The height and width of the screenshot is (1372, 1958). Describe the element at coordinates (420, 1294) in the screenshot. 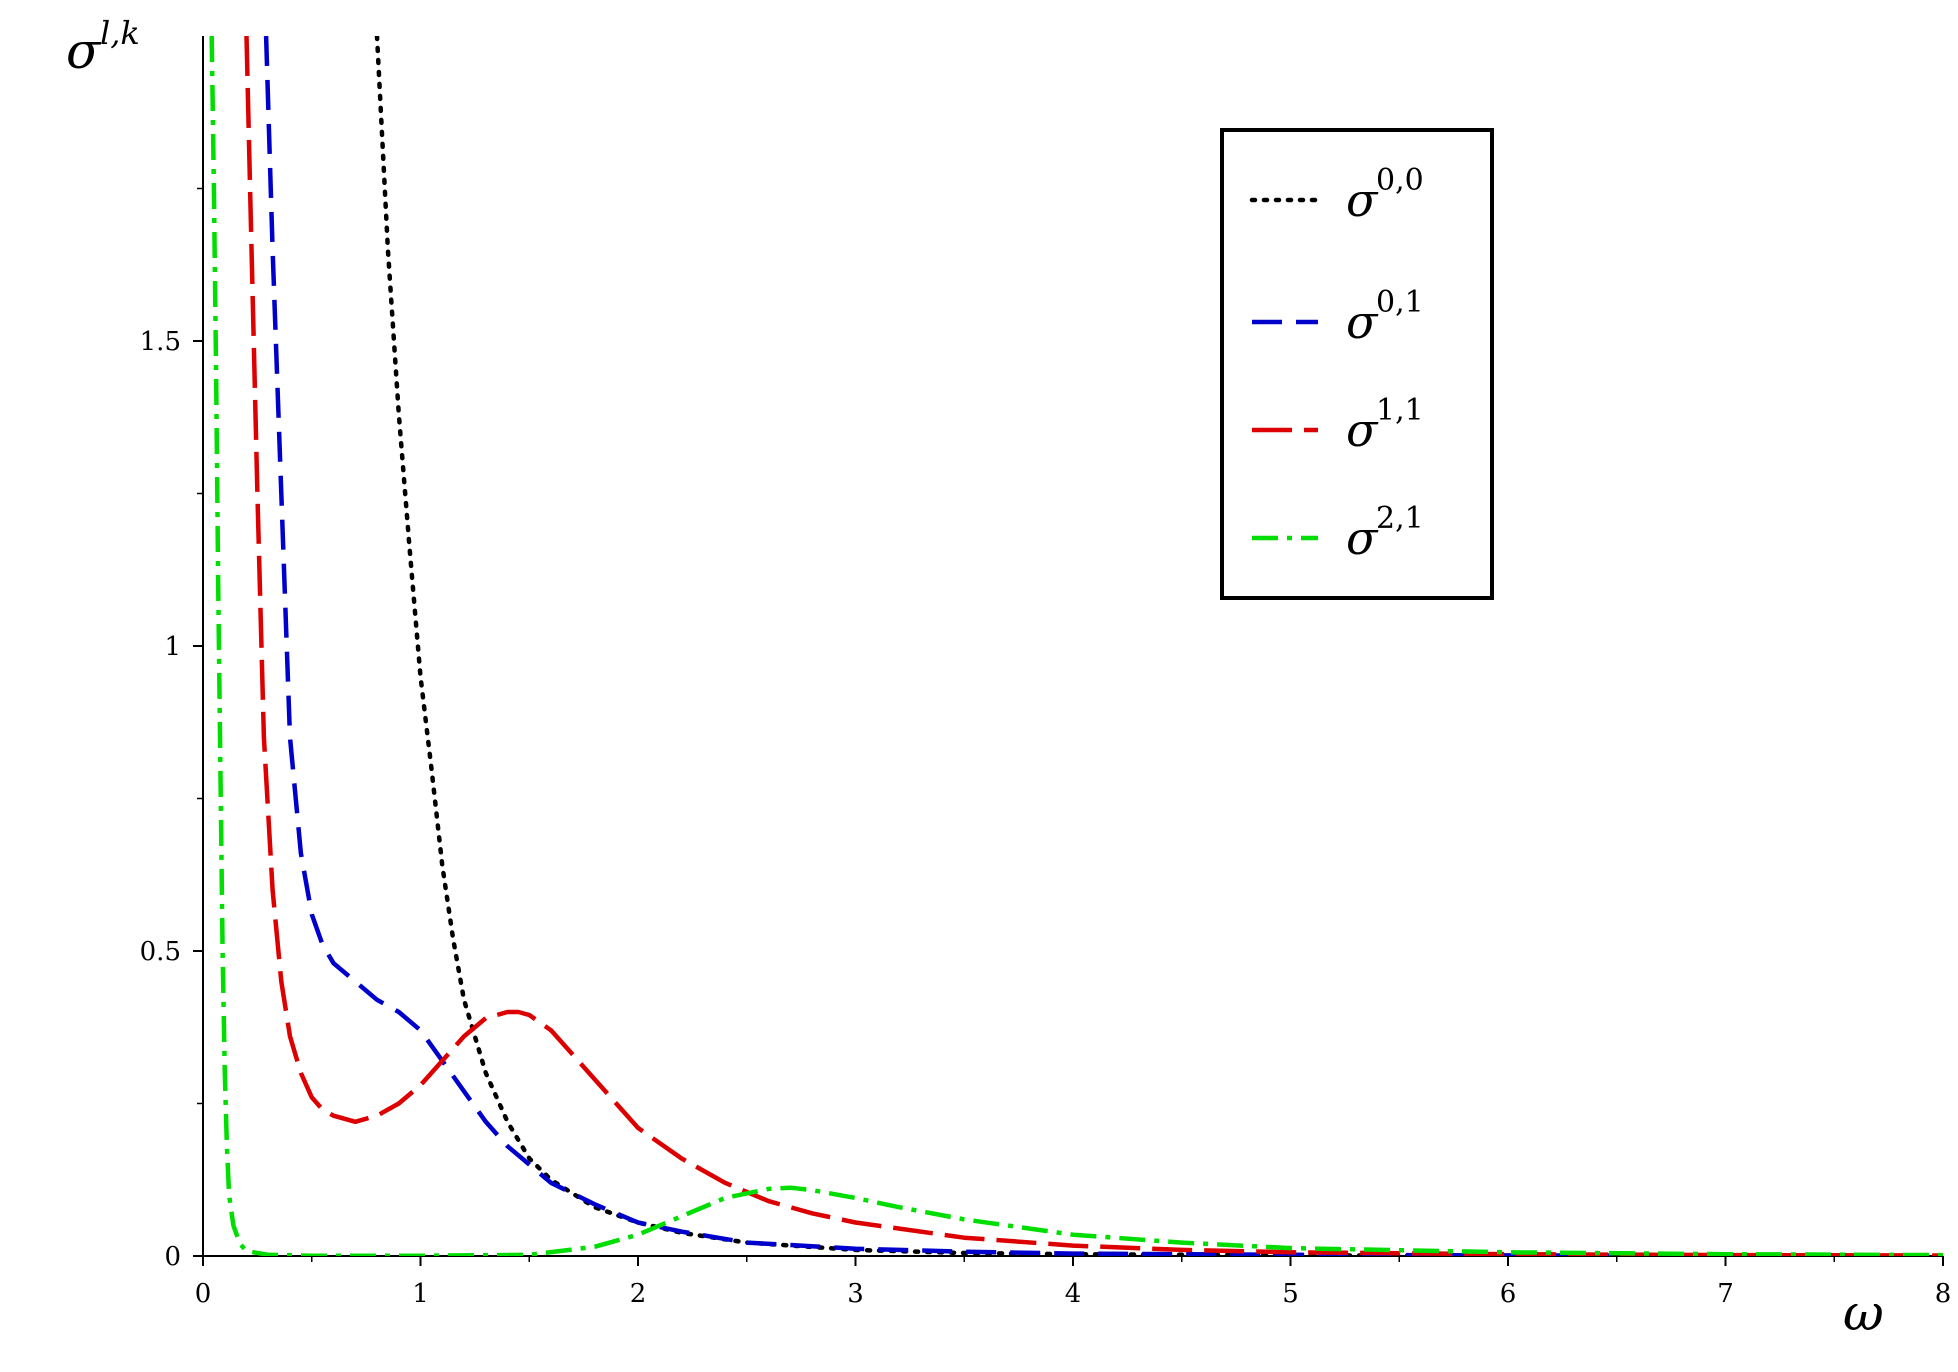

I see `x-tick-label: 1` at that location.